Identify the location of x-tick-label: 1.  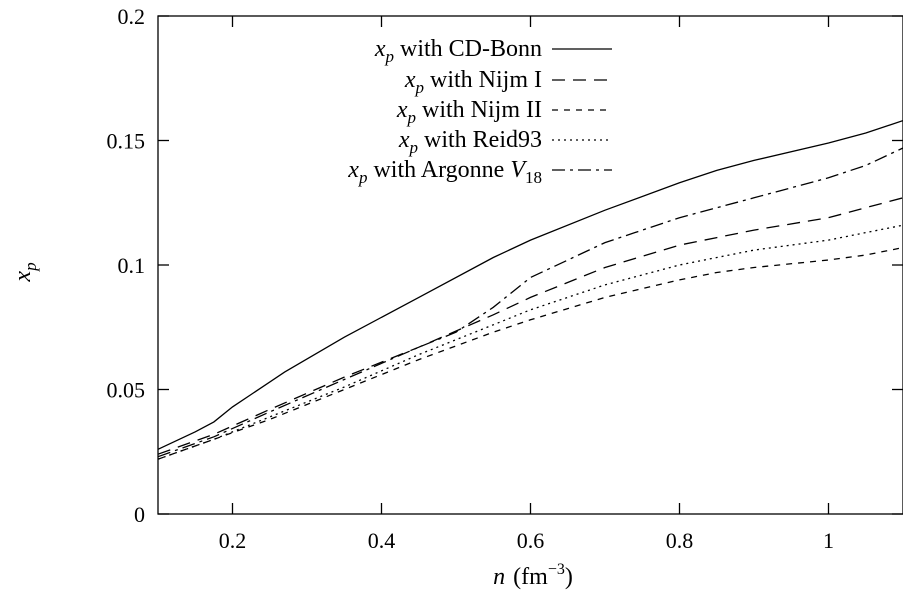
(828, 540).